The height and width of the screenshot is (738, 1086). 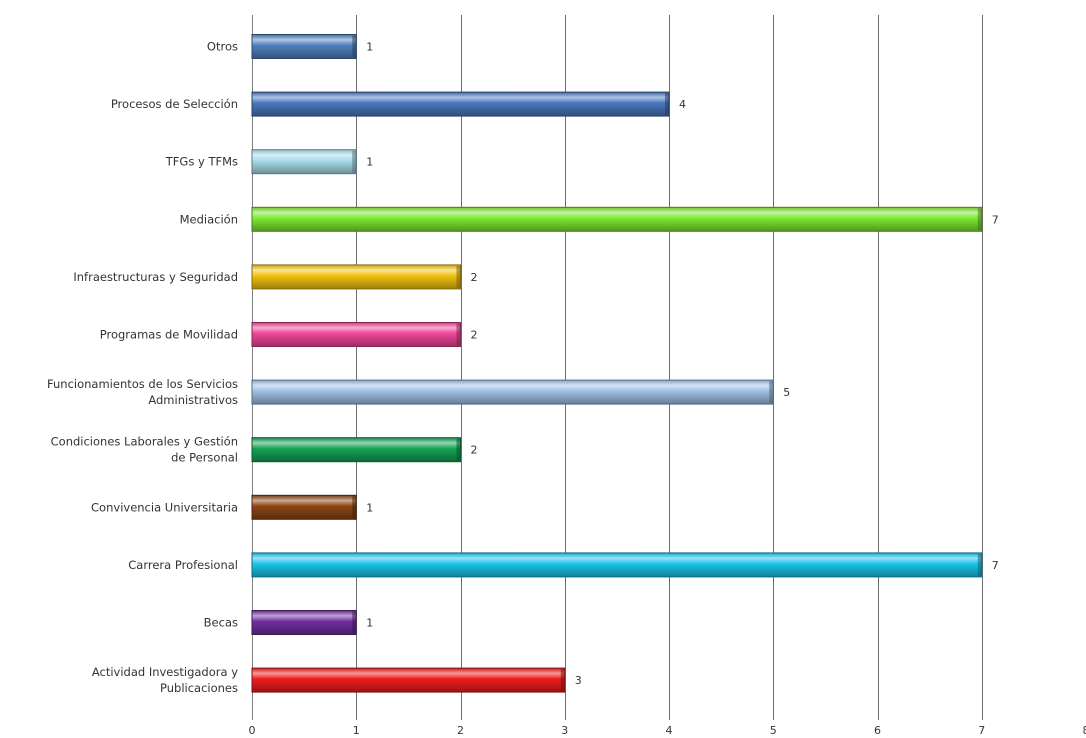 What do you see at coordinates (369, 162) in the screenshot?
I see `data-label-2: 1` at bounding box center [369, 162].